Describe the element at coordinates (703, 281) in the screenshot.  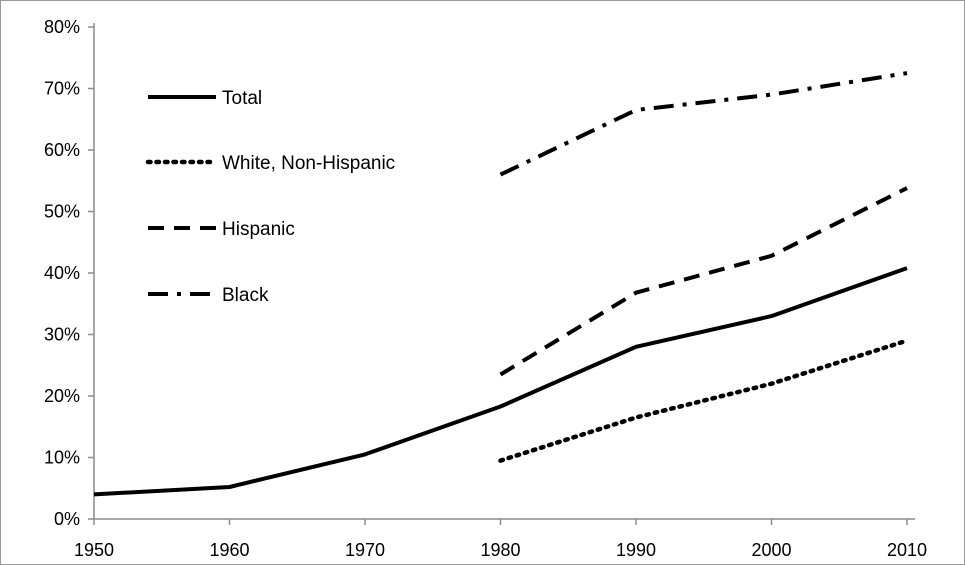
I see `series-line-hispanic` at that location.